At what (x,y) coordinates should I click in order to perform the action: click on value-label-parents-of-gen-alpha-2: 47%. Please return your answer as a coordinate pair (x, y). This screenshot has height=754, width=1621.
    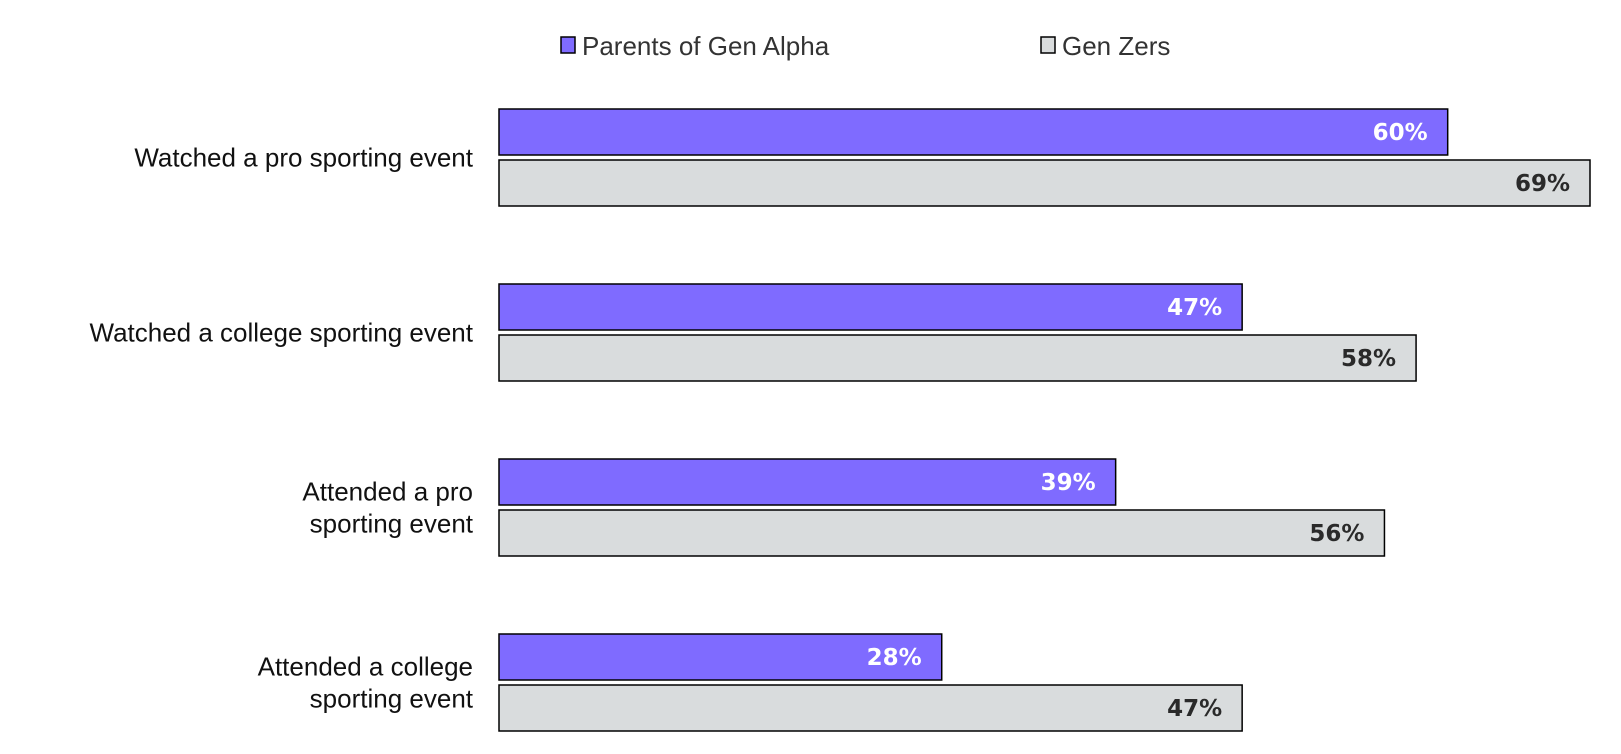
    Looking at the image, I should click on (1194, 308).